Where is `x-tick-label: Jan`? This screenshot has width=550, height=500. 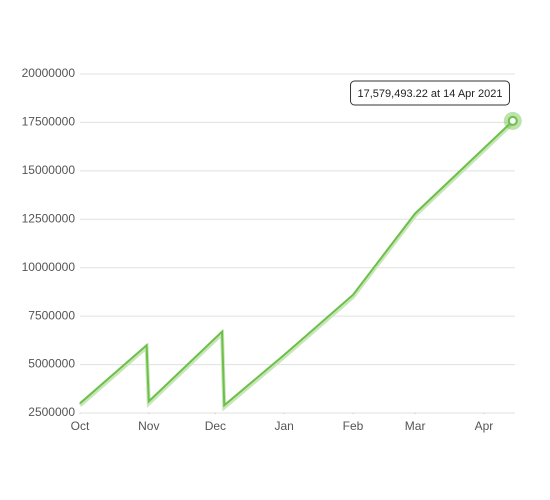
x-tick-label: Jan is located at coordinates (284, 426).